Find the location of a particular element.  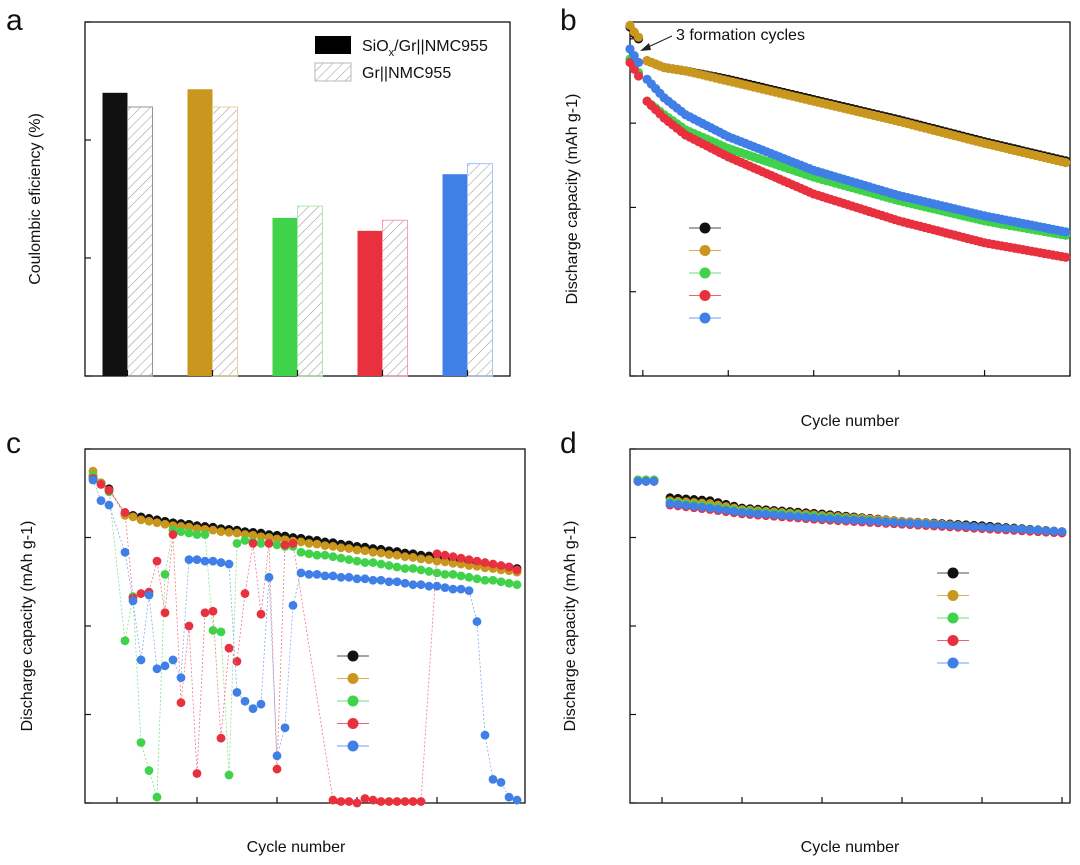

series-lfc is located at coordinates (850, 506).